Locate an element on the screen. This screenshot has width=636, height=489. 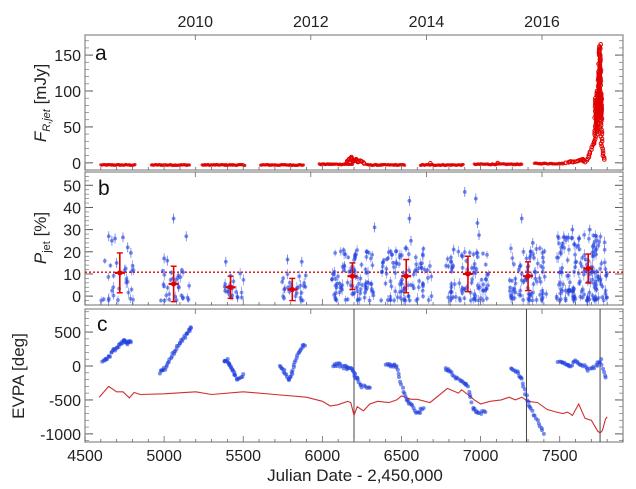
evpa-reference-line is located at coordinates (353, 409).